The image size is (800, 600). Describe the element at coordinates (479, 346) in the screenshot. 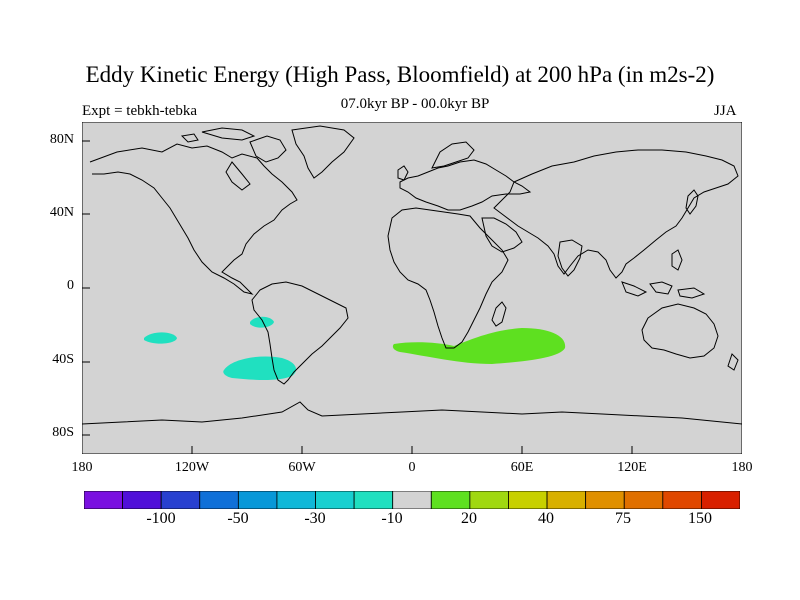

I see `anomaly-patch-indian-ocean` at that location.